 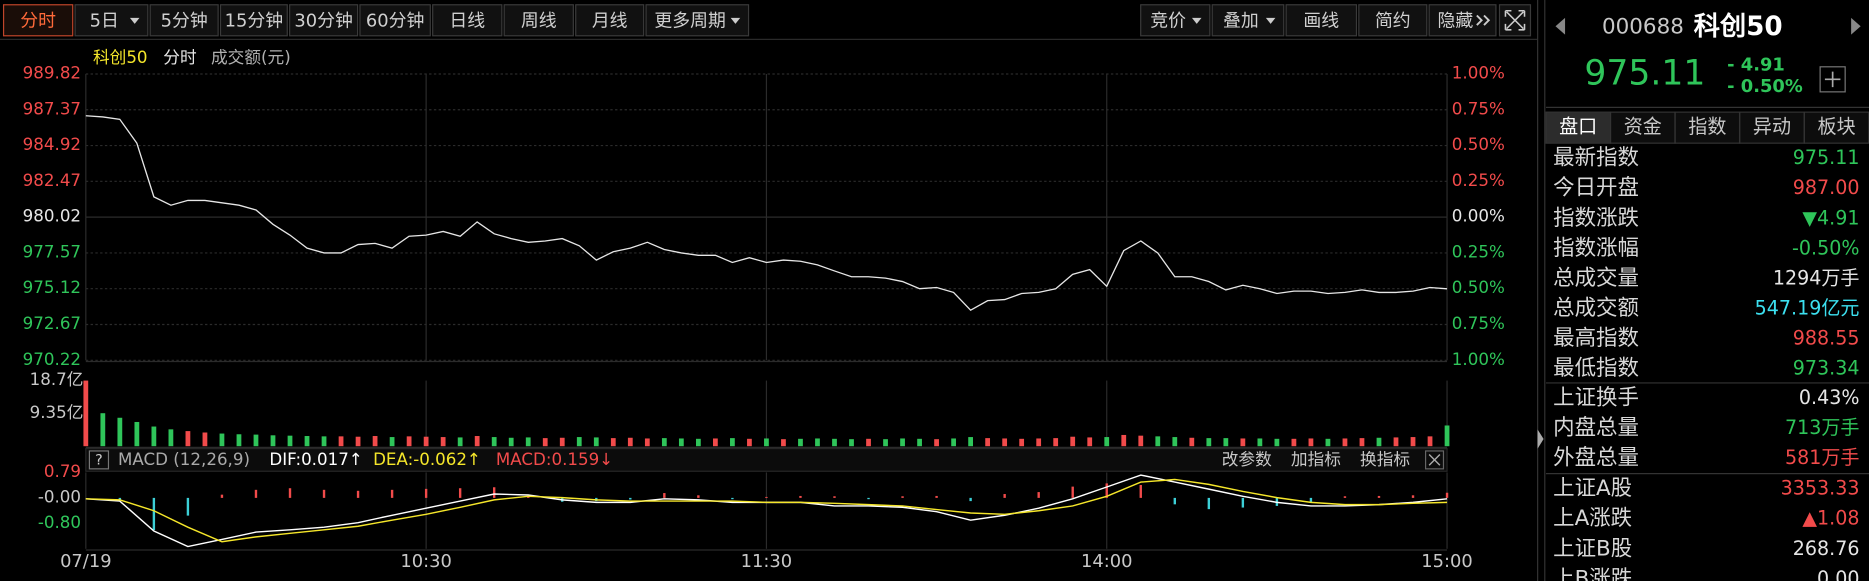 I want to click on y2-tick-label: 0.25%, so click(x=1478, y=251).